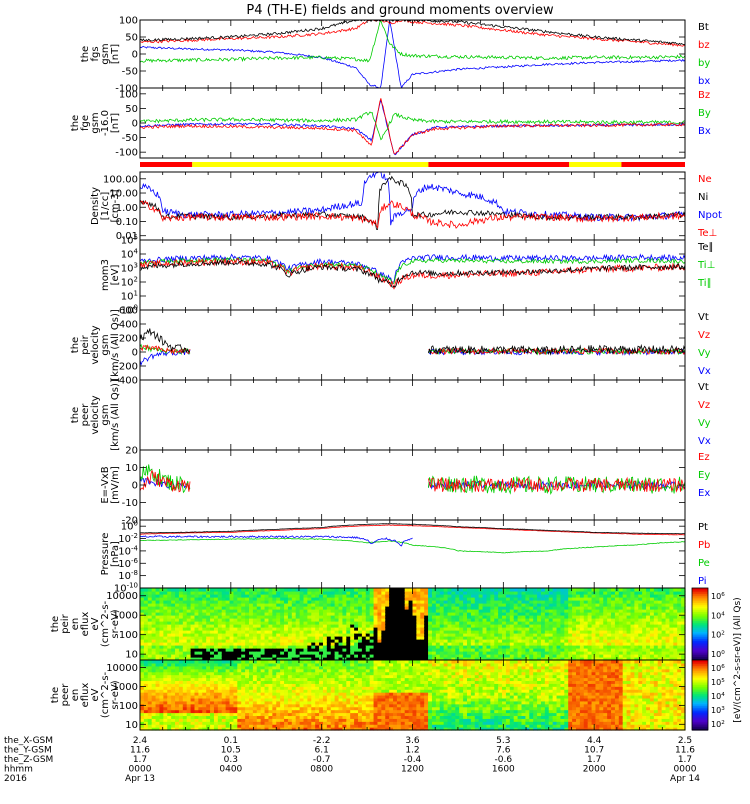 Image resolution: width=750 pixels, height=804 pixels. I want to click on legend-Ey: Ey, so click(704, 475).